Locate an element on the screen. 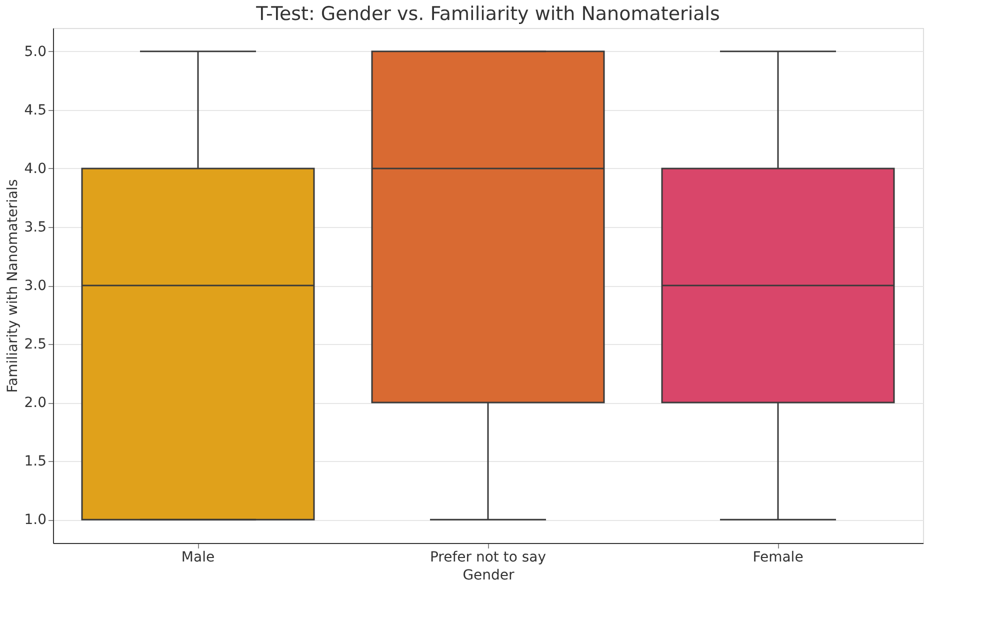 The image size is (990, 629). x-tick-label: Female is located at coordinates (778, 558).